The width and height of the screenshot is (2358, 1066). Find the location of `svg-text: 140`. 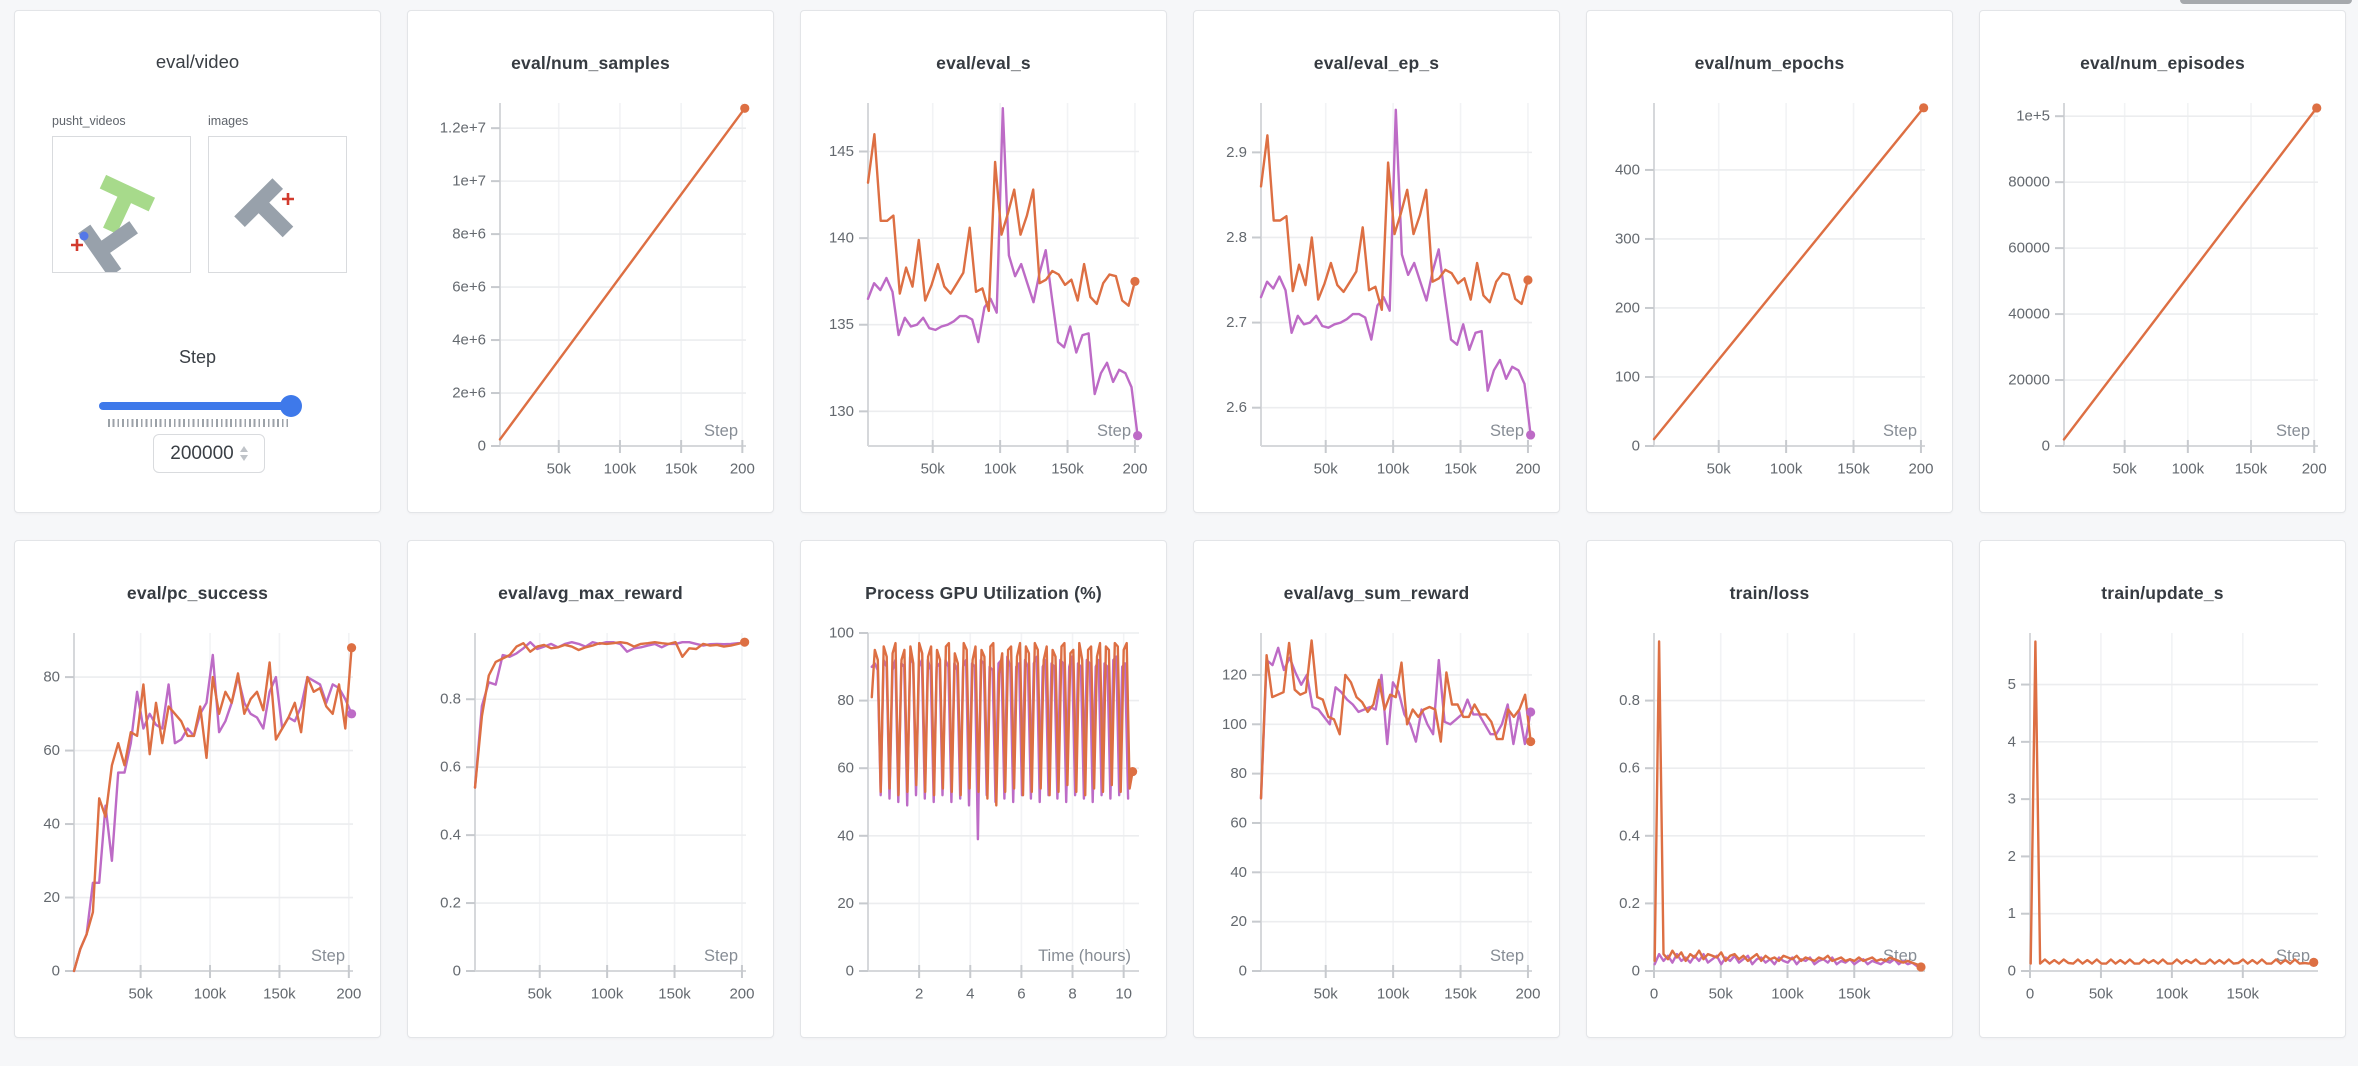

svg-text: 140 is located at coordinates (841, 238).